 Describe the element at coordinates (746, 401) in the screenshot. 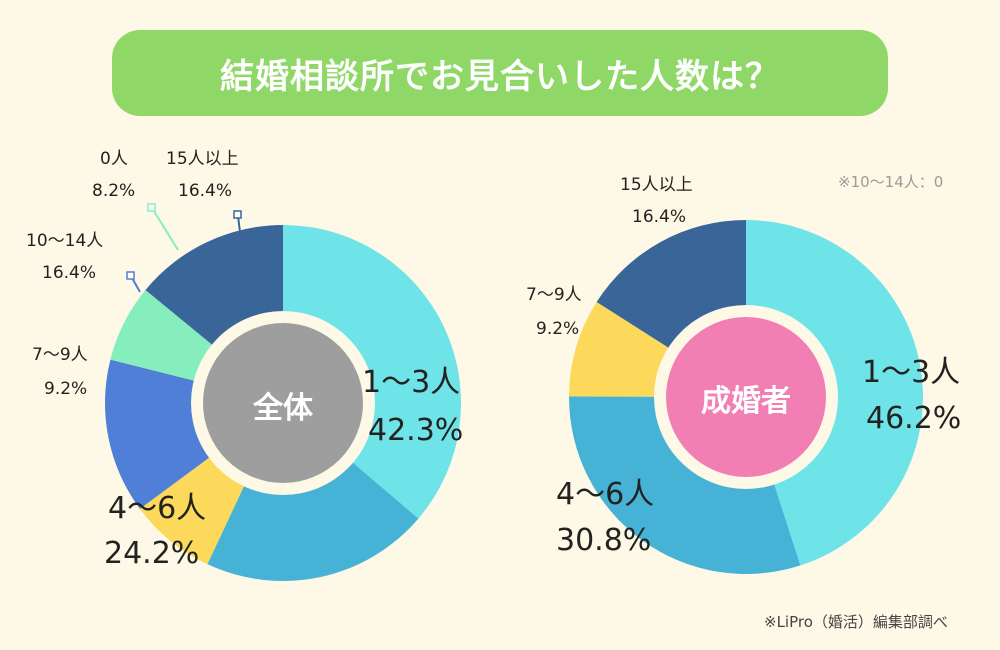

I see `center-label-married: 成婚者` at that location.